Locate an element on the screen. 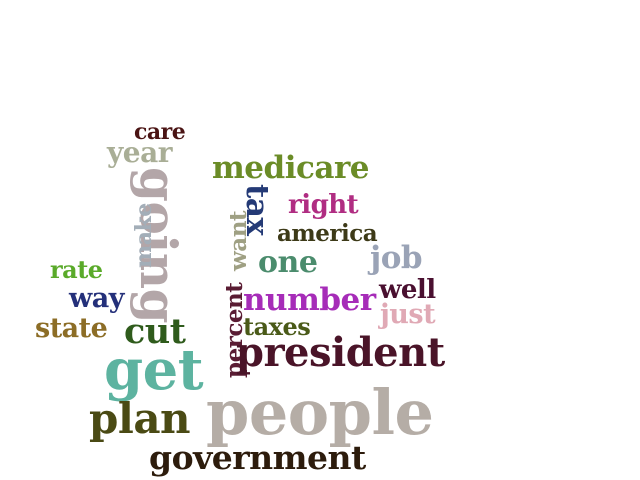  word-number: number is located at coordinates (309, 300).